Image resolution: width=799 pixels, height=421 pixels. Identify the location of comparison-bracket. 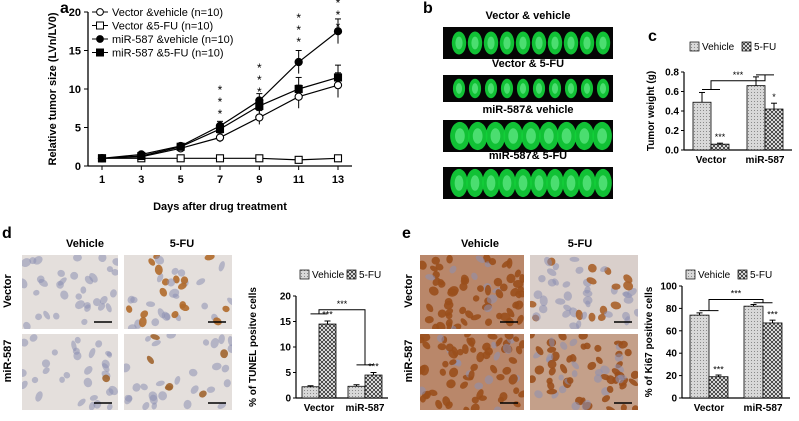
(342, 337).